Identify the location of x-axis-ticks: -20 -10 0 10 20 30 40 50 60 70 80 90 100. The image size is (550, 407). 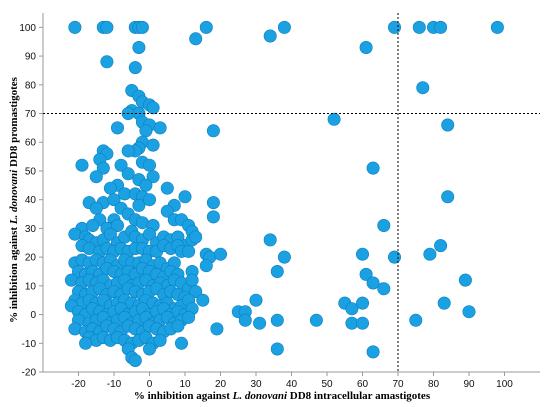
(292, 381).